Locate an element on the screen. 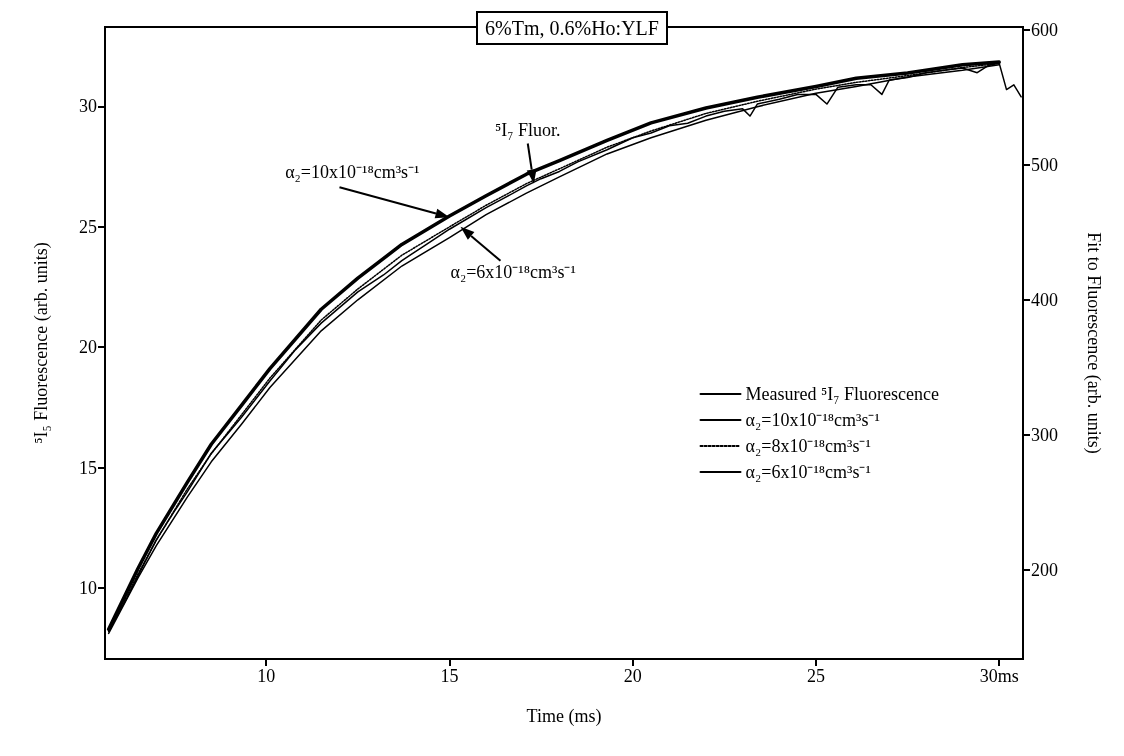 The width and height of the screenshot is (1124, 756). y-tick-label: 25 is located at coordinates (88, 226).